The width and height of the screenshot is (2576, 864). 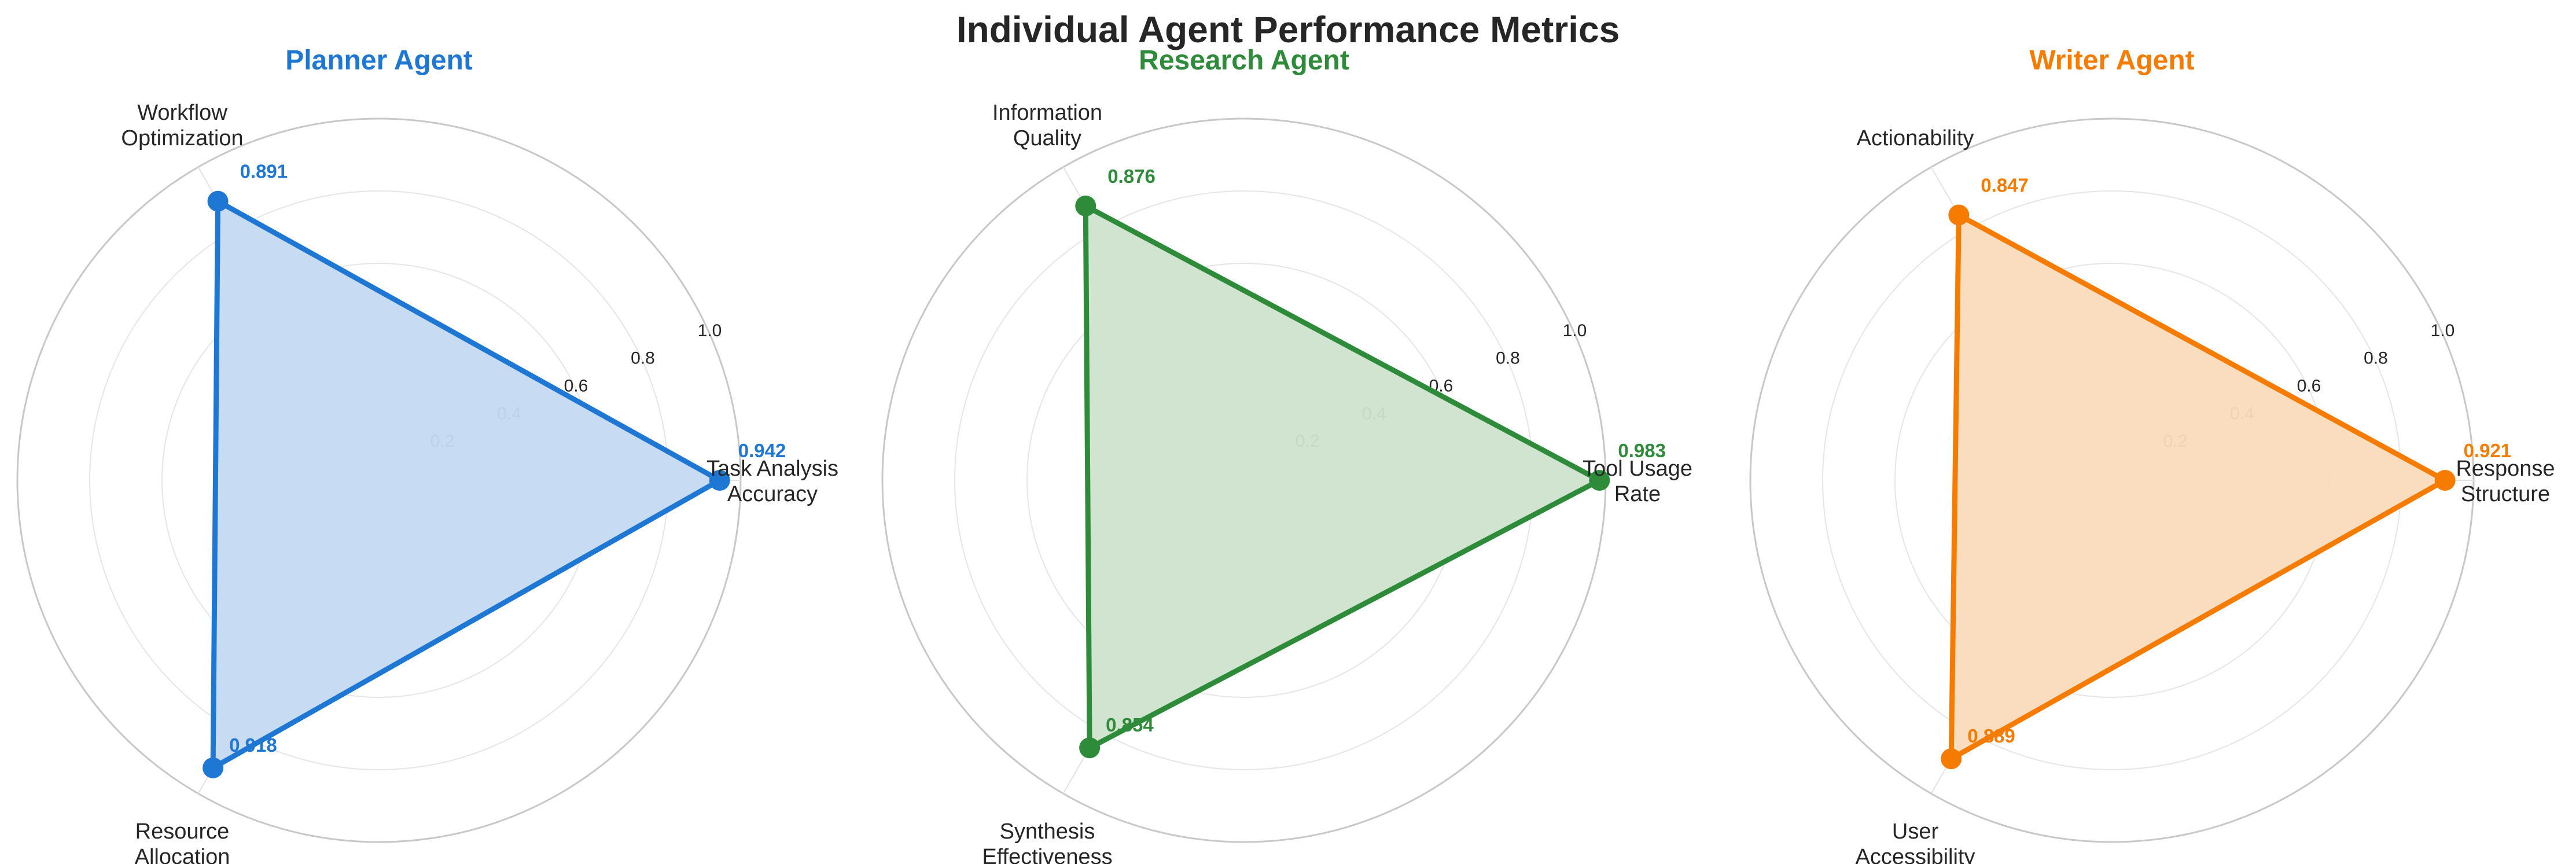 I want to click on axis-label-line: Synthesis, so click(x=1047, y=832).